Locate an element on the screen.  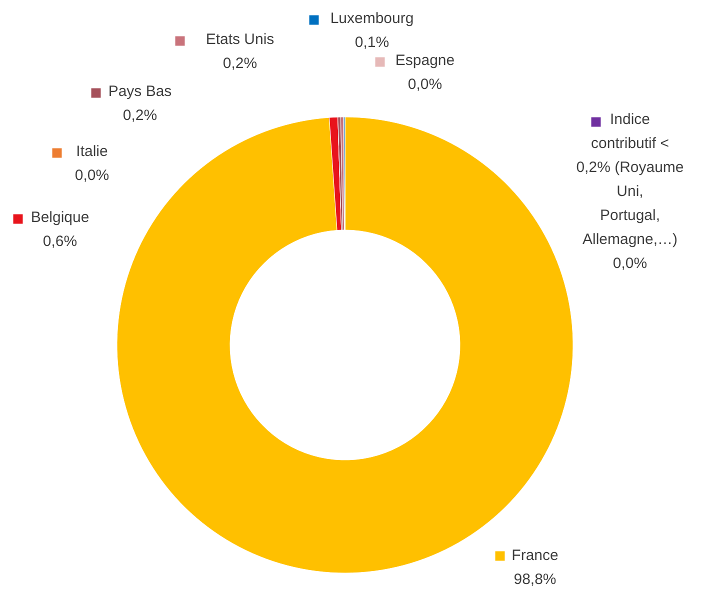
legend-label: Indice contributif < 0,2% (Royaume Uni, Portugal, Allemagne,…) is located at coordinates (630, 179).